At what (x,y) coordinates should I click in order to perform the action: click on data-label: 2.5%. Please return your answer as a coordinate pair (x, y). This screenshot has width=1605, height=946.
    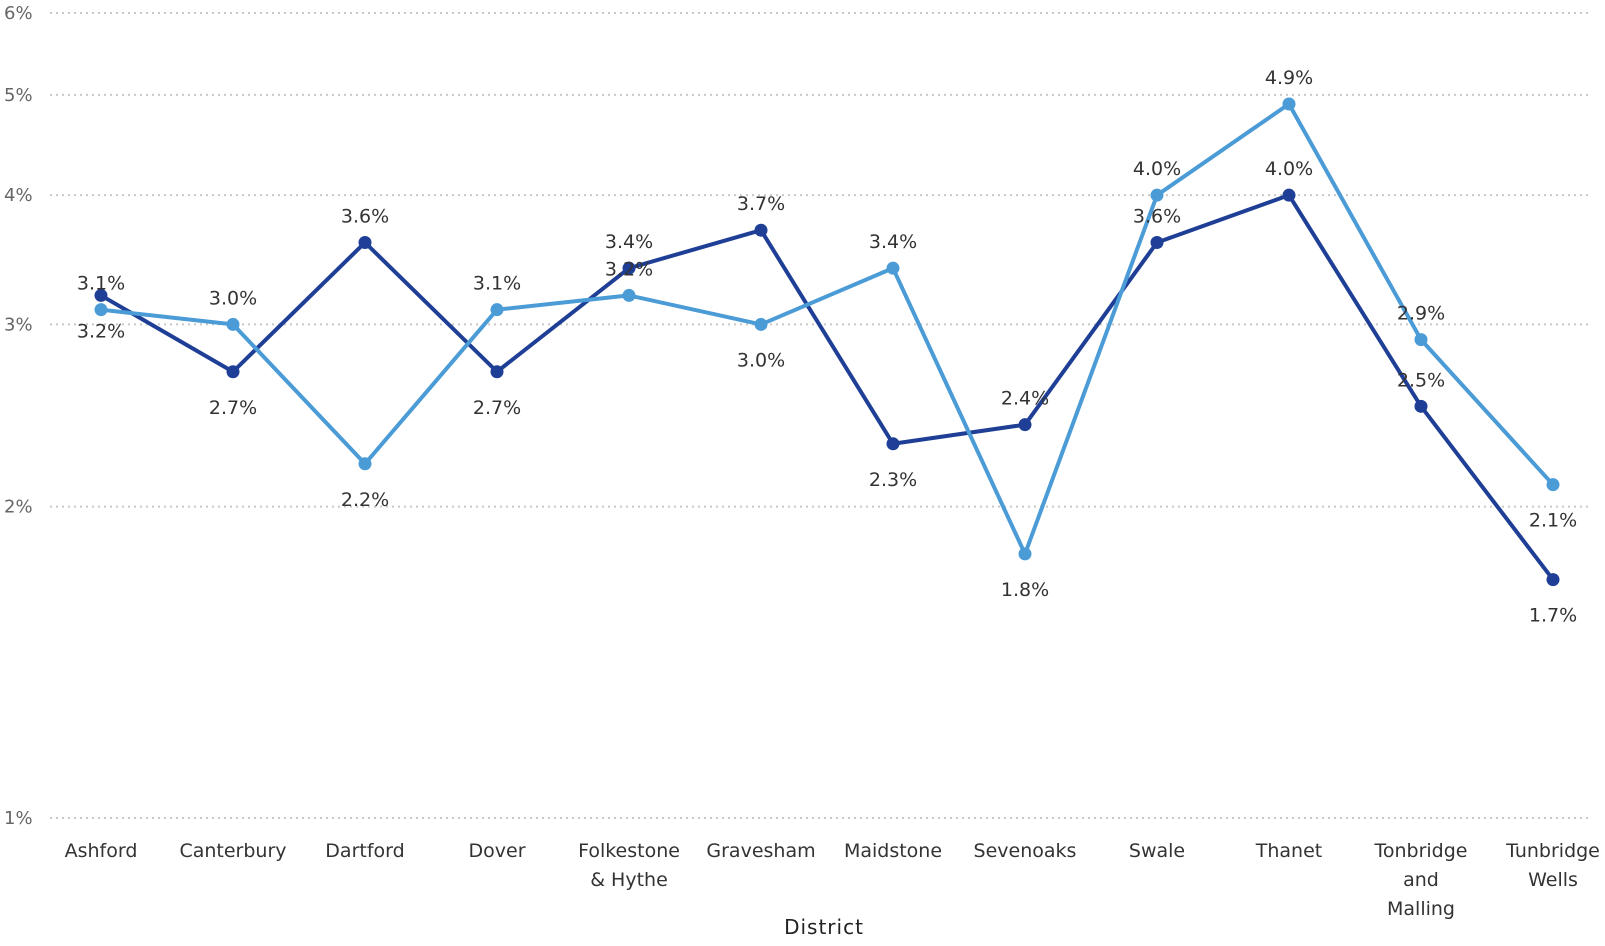
    Looking at the image, I should click on (1421, 380).